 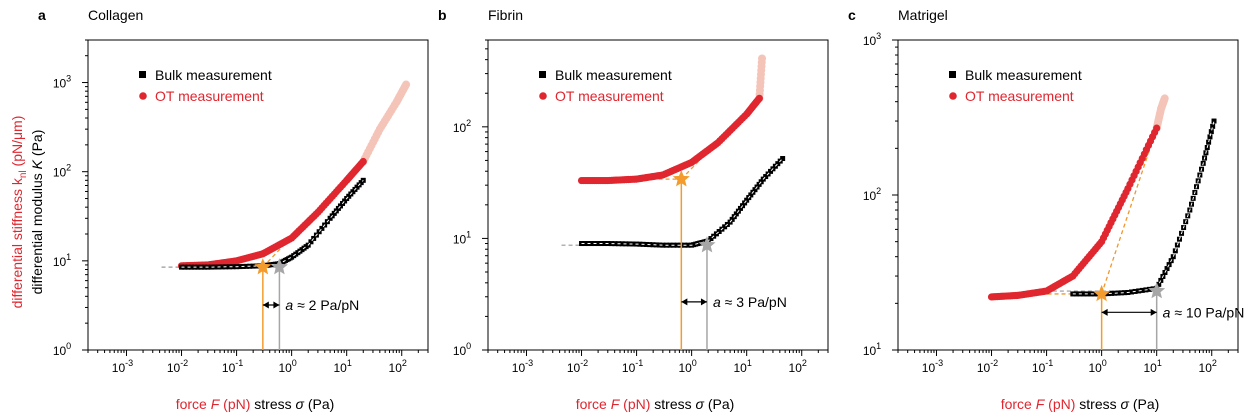 What do you see at coordinates (322, 305) in the screenshot?
I see `scaling-annotation: a ≈ 2 Pa/pN` at bounding box center [322, 305].